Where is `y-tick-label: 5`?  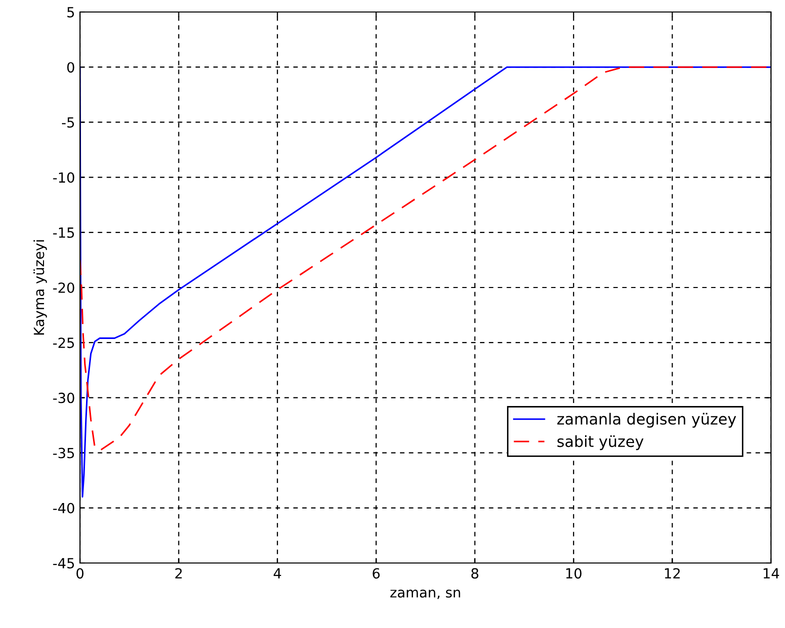 y-tick-label: 5 is located at coordinates (70, 12).